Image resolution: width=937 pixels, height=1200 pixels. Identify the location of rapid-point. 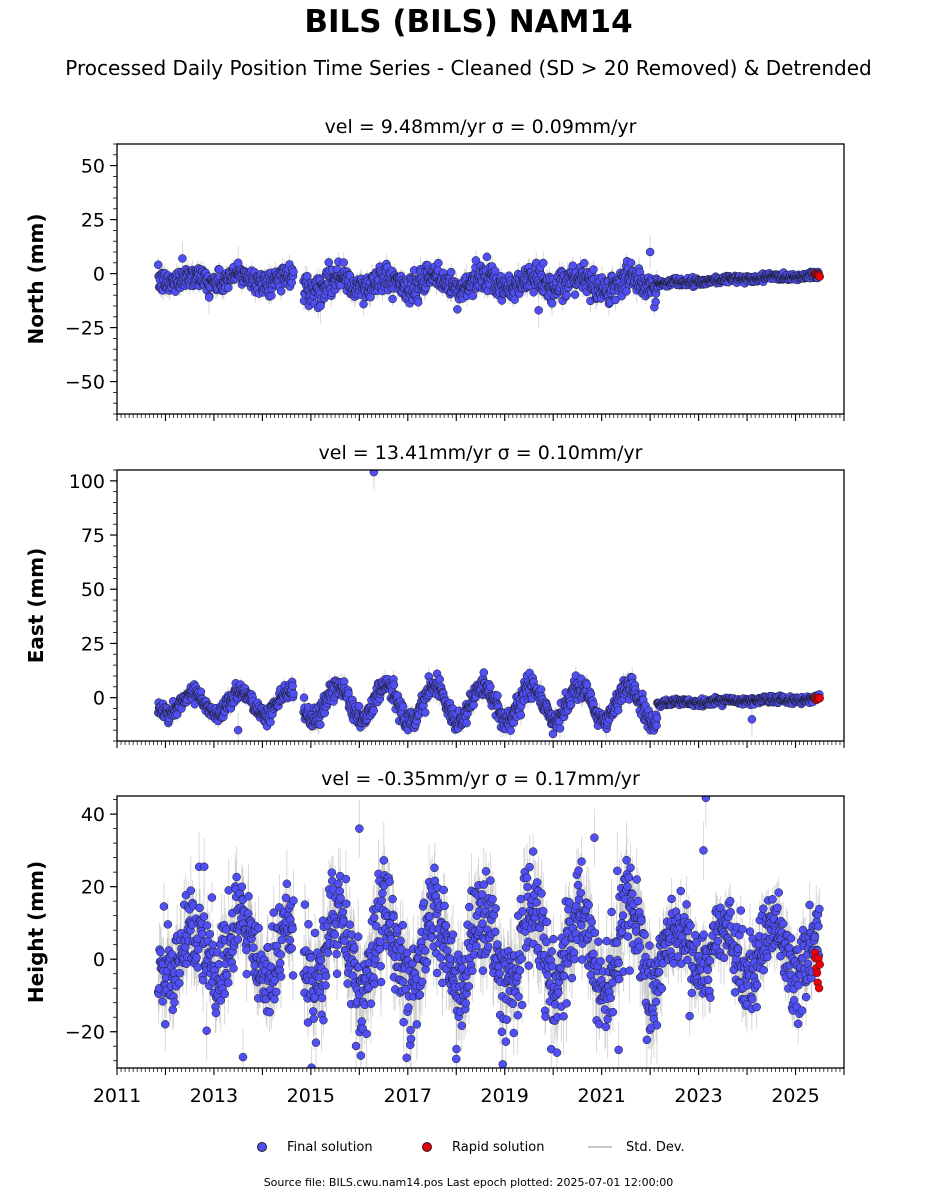
(819, 276).